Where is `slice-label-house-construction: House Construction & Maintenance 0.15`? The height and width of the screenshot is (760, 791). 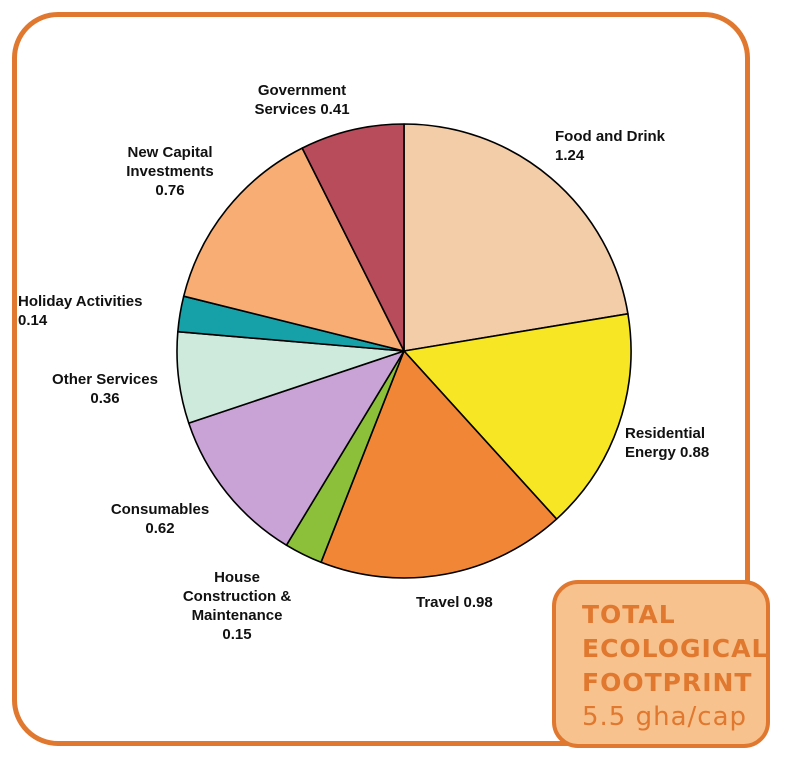 slice-label-house-construction: House Construction & Maintenance 0.15 is located at coordinates (237, 606).